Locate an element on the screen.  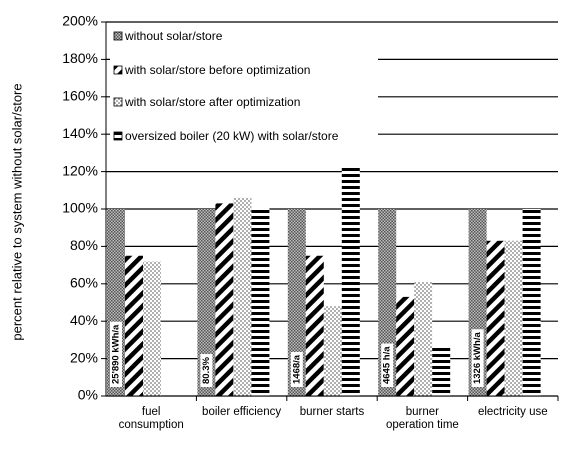
annotation: 4645 h/a is located at coordinates (387, 365).